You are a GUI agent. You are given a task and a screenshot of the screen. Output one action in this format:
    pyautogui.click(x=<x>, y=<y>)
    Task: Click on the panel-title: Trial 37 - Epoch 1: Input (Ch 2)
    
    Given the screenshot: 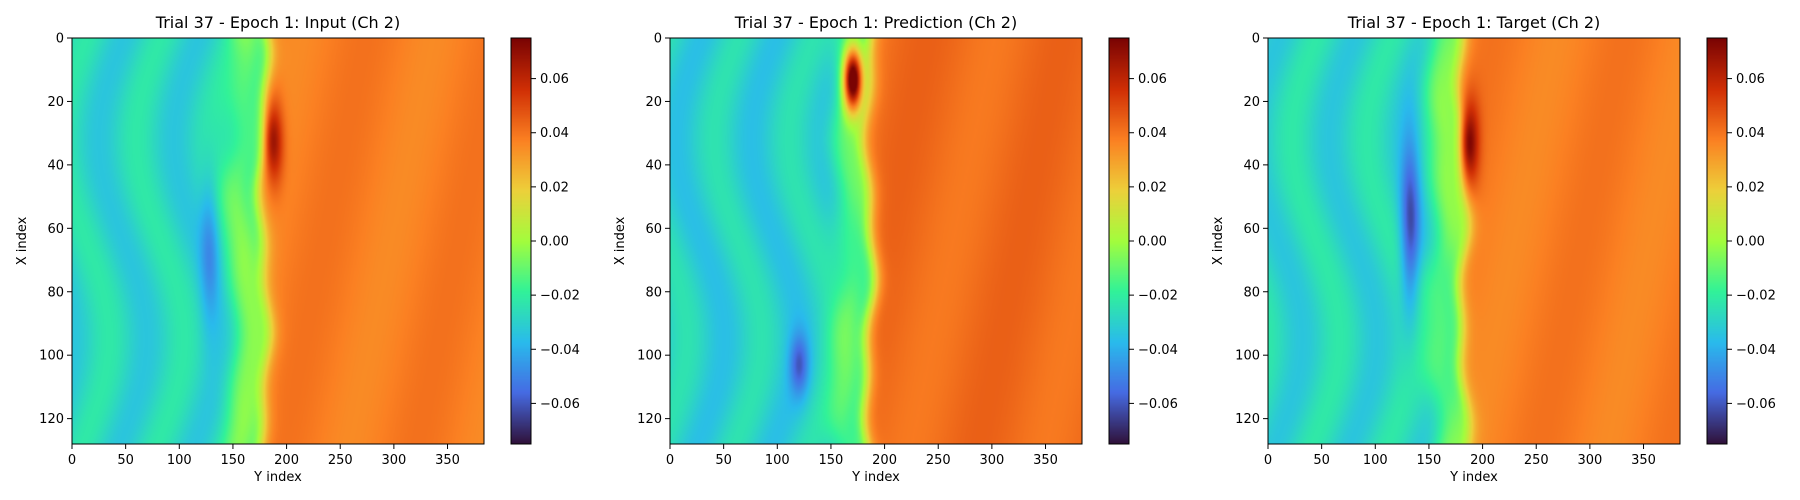 What is the action you would take?
    pyautogui.click(x=277, y=22)
    